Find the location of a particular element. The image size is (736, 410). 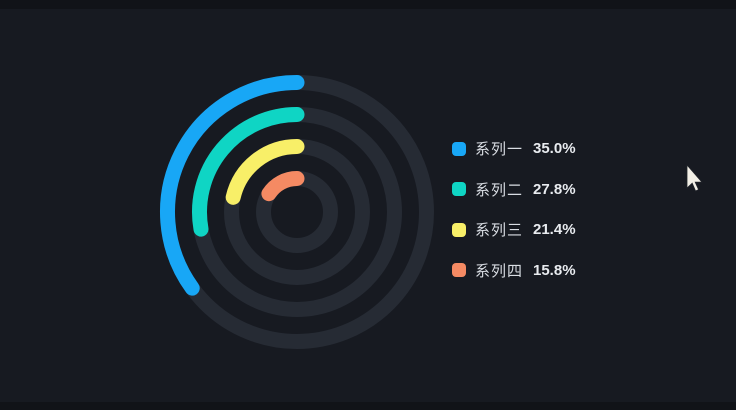

legend-series-label: 系列三 is located at coordinates (499, 230).